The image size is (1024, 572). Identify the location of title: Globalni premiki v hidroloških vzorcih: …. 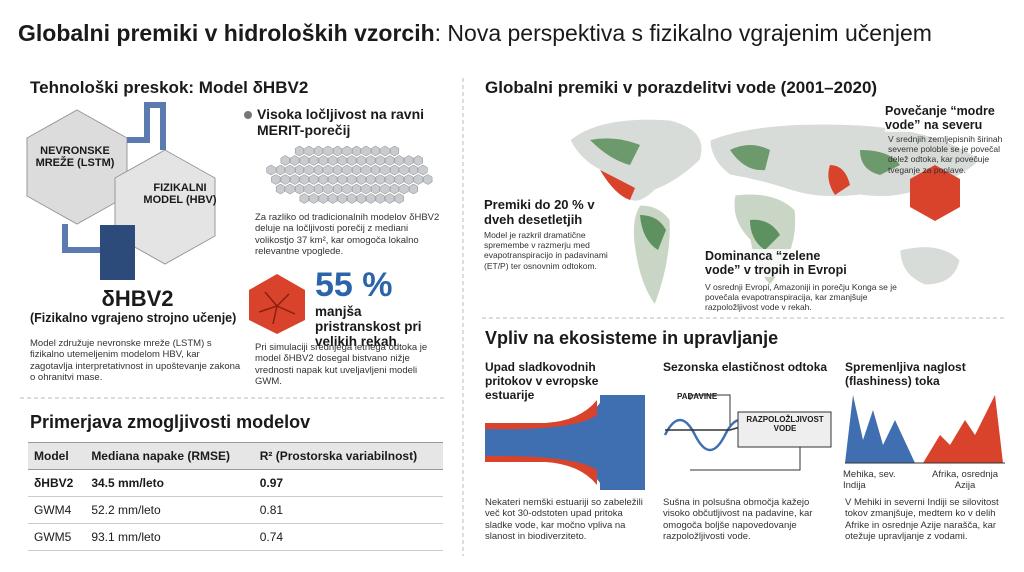
(475, 33).